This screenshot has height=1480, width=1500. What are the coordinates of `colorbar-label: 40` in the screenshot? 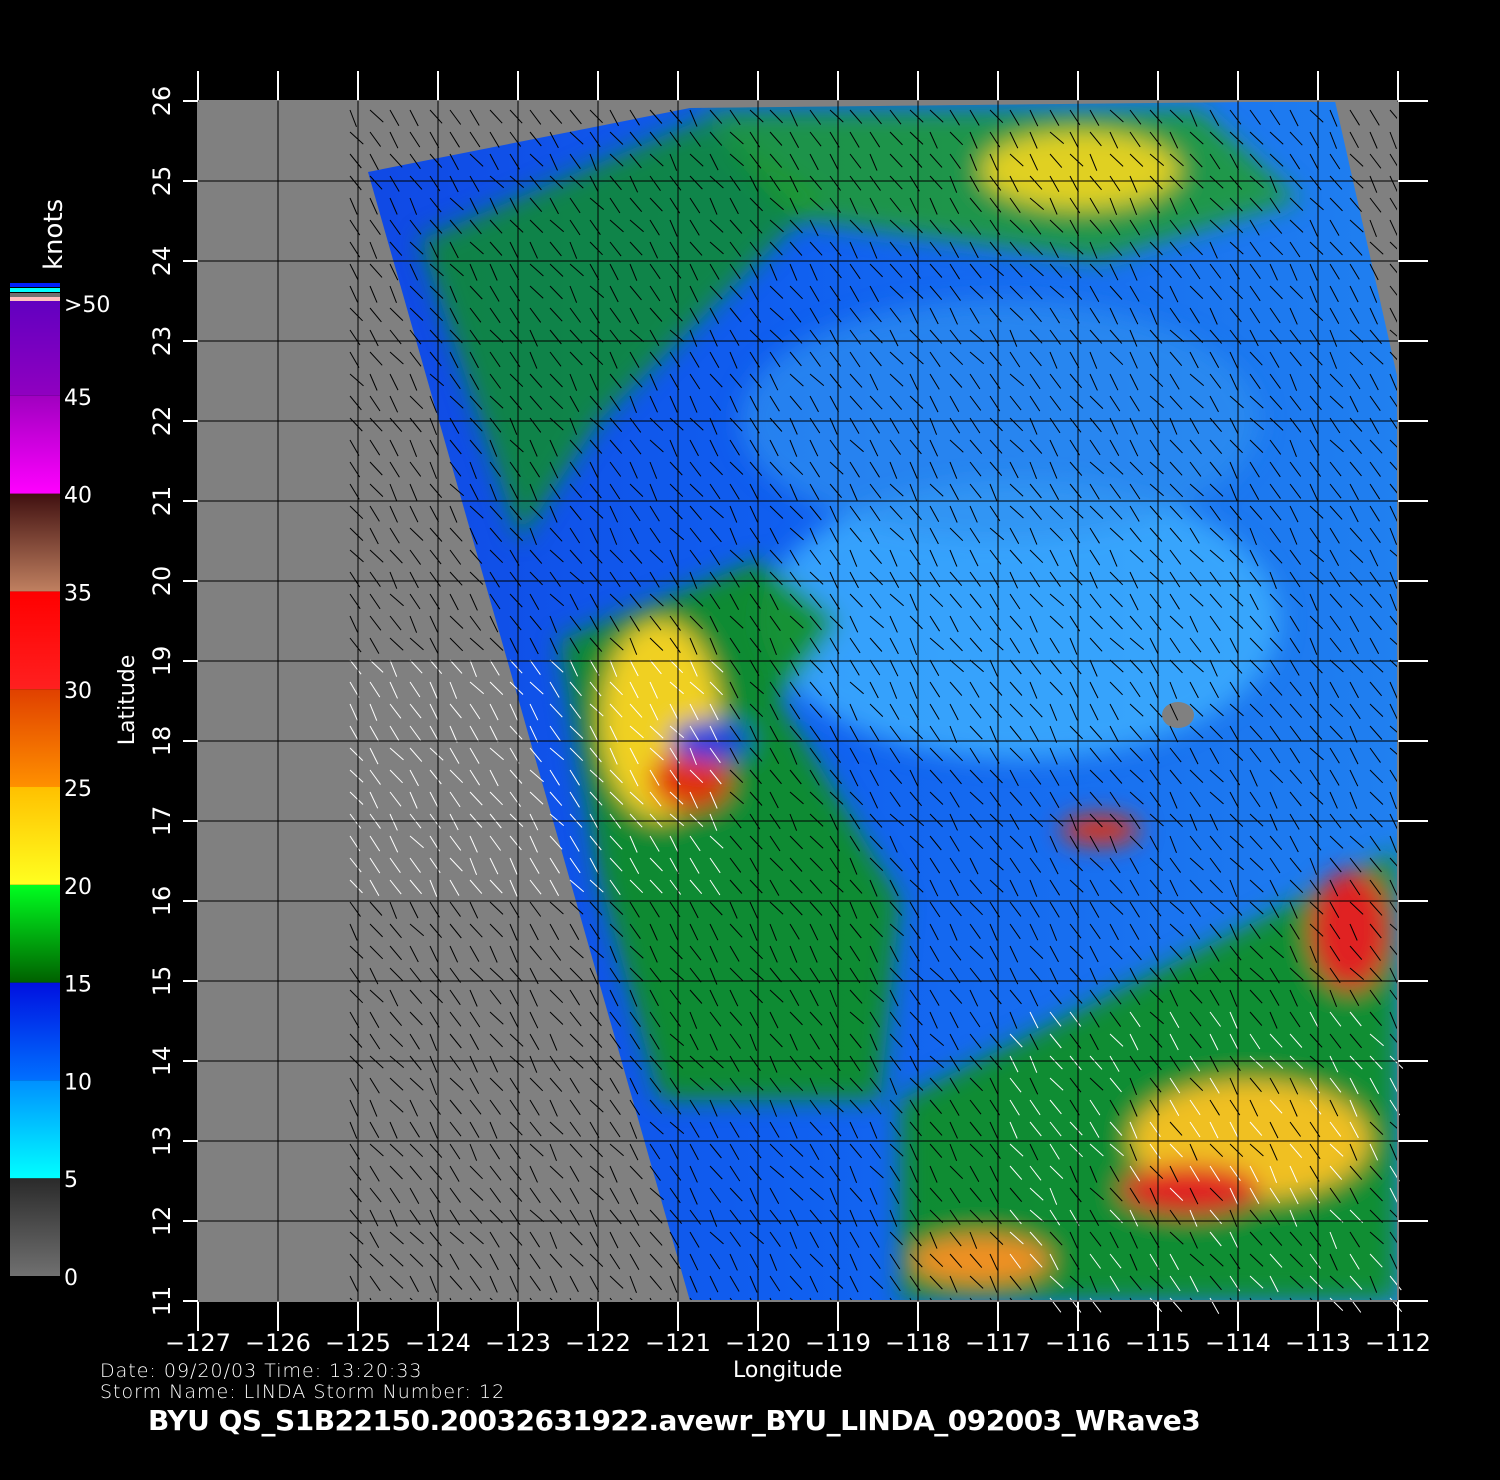 It's located at (78, 496).